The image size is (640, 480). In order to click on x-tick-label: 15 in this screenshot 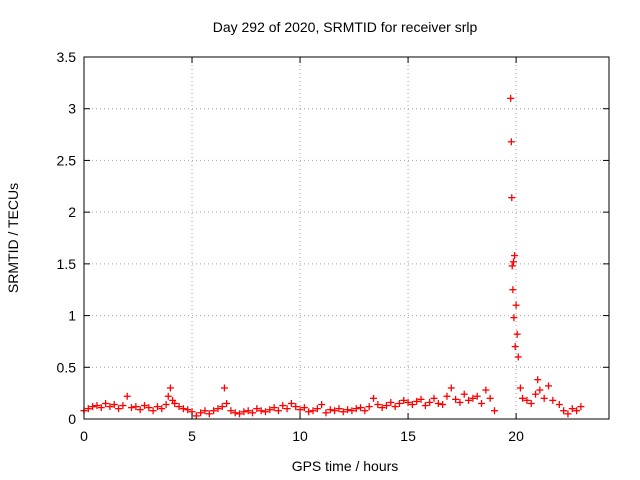, I will do `click(408, 436)`.